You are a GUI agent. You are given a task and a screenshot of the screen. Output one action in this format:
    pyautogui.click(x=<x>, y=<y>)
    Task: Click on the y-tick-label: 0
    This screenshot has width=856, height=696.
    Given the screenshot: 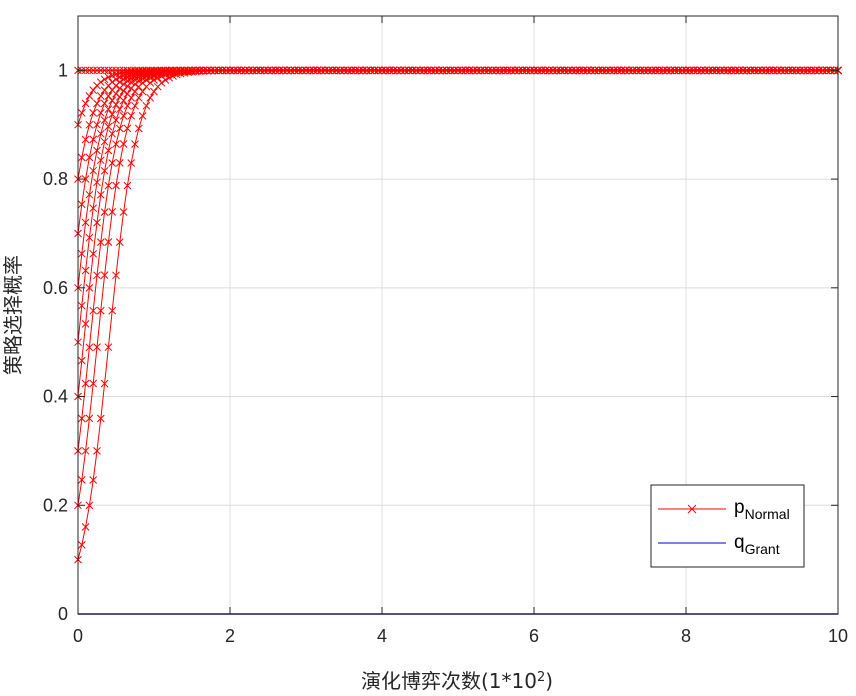 What is the action you would take?
    pyautogui.click(x=63, y=614)
    